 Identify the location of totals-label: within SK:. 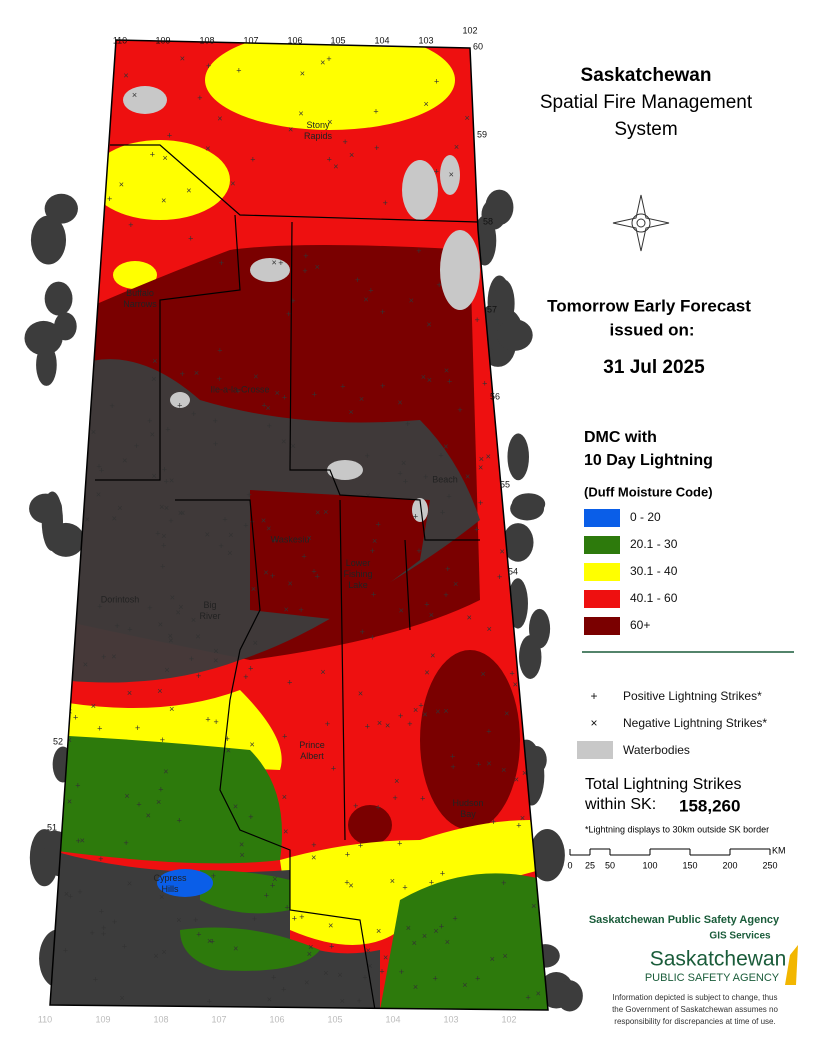
(620, 804).